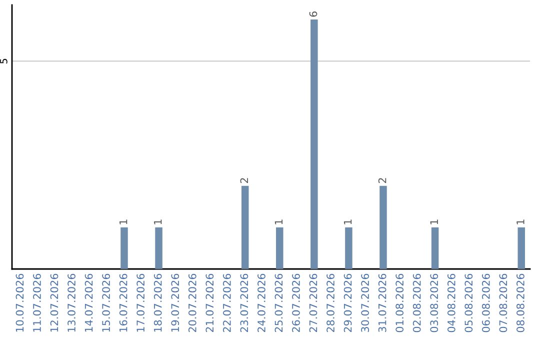 This screenshot has width=540, height=340. Describe the element at coordinates (400, 303) in the screenshot. I see `x-tick-label: 01.08.2026` at that location.